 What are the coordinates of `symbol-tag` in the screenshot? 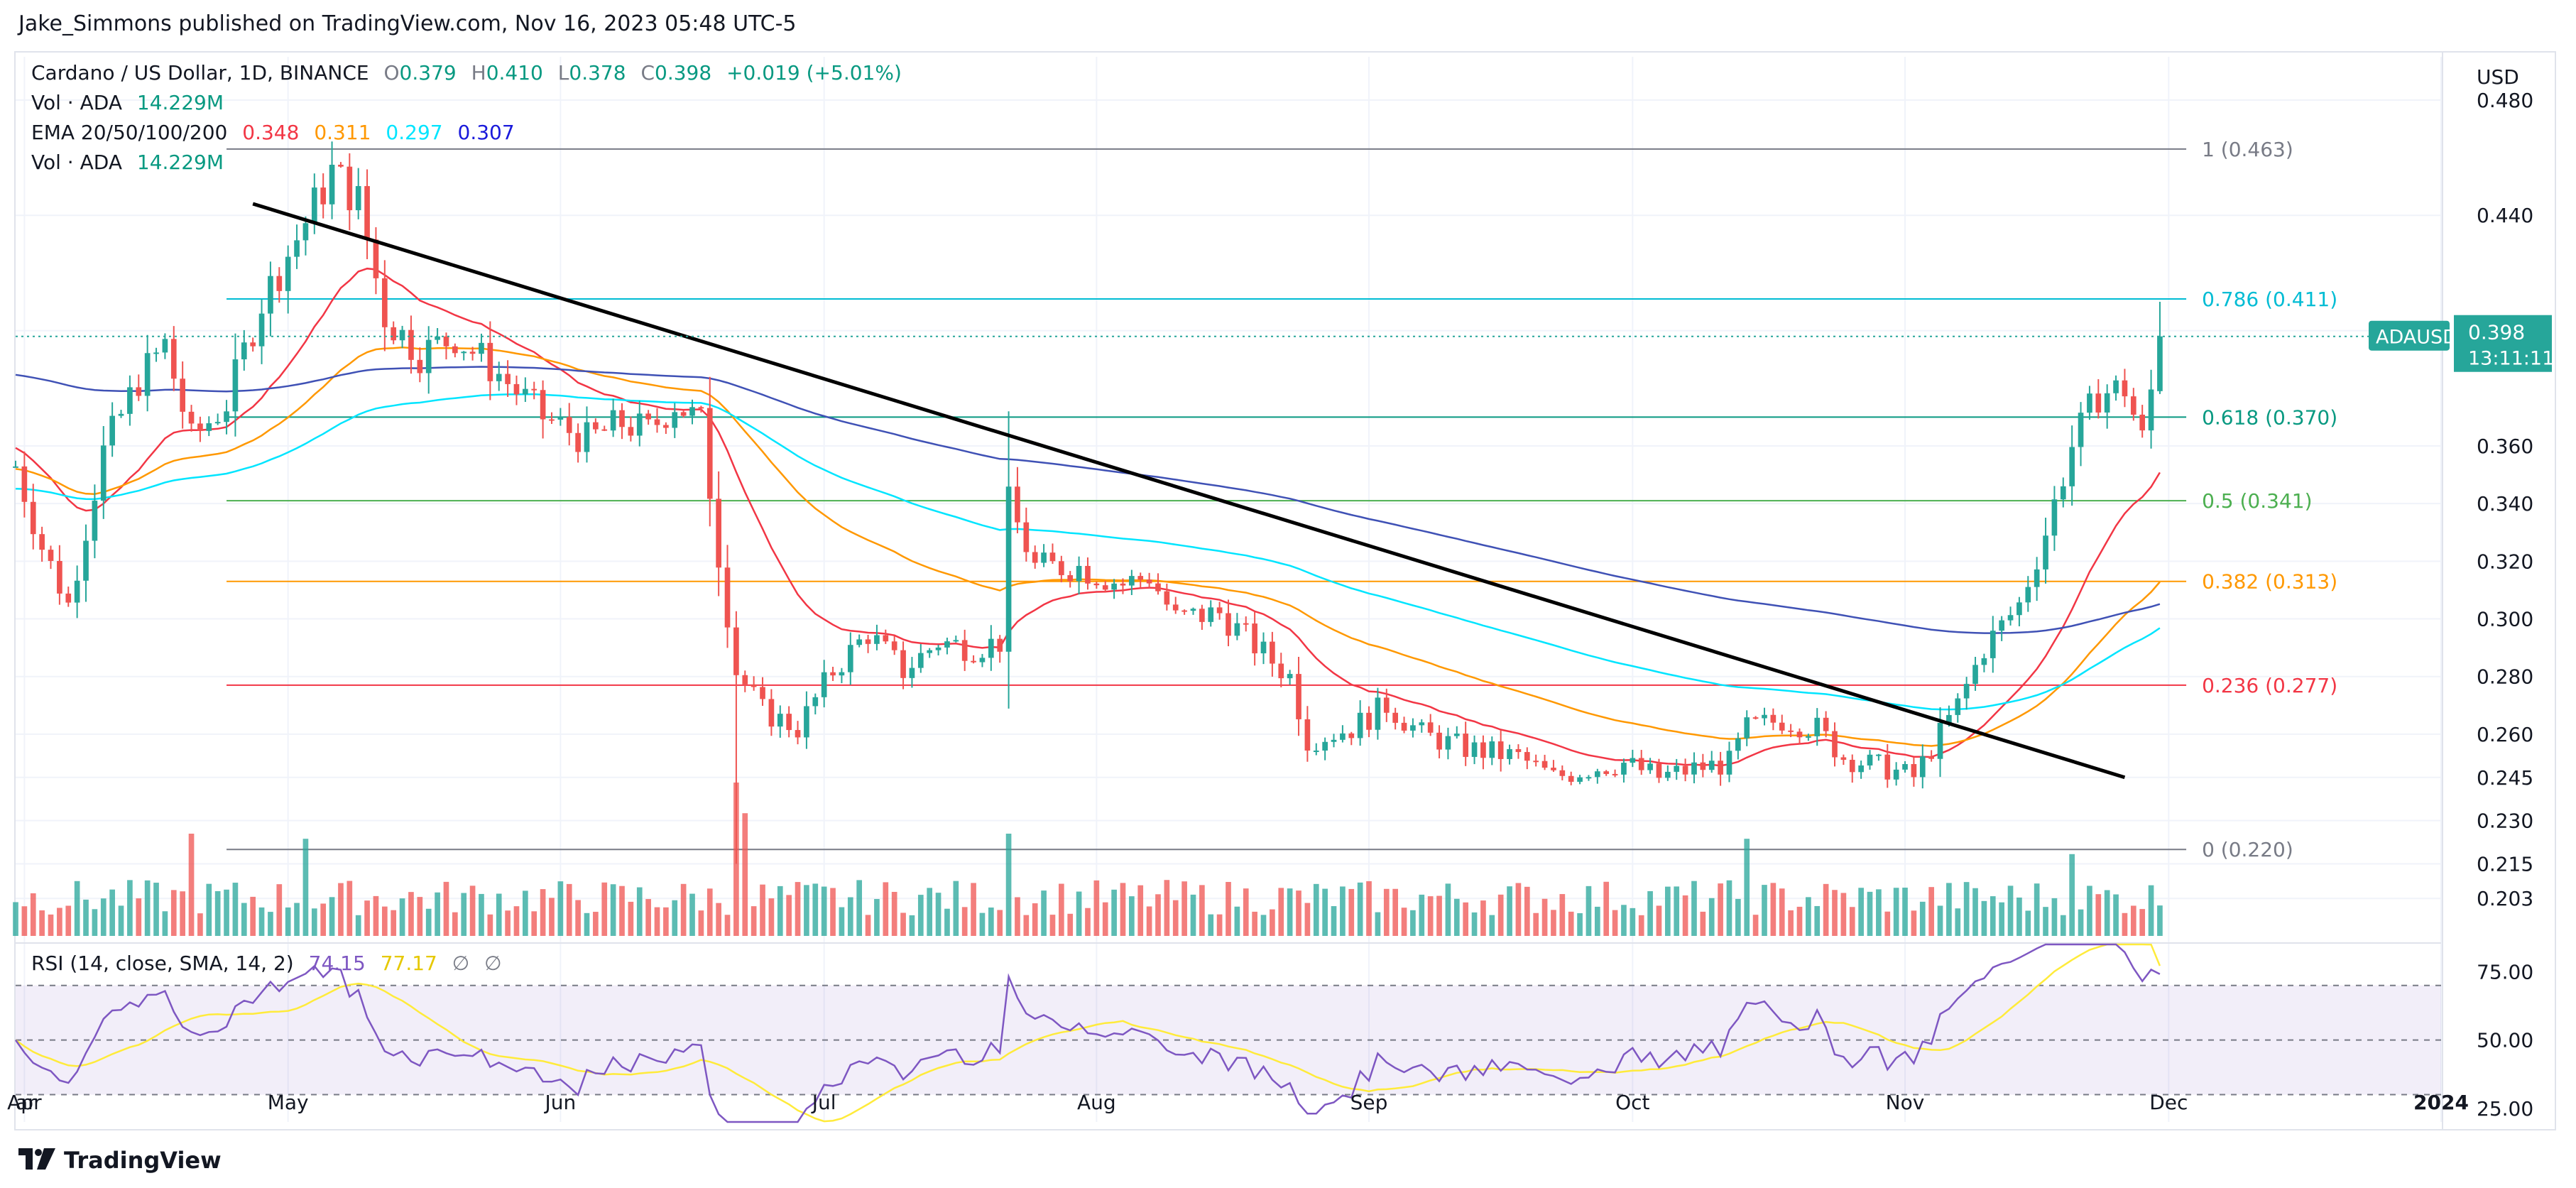 It's located at (2409, 335).